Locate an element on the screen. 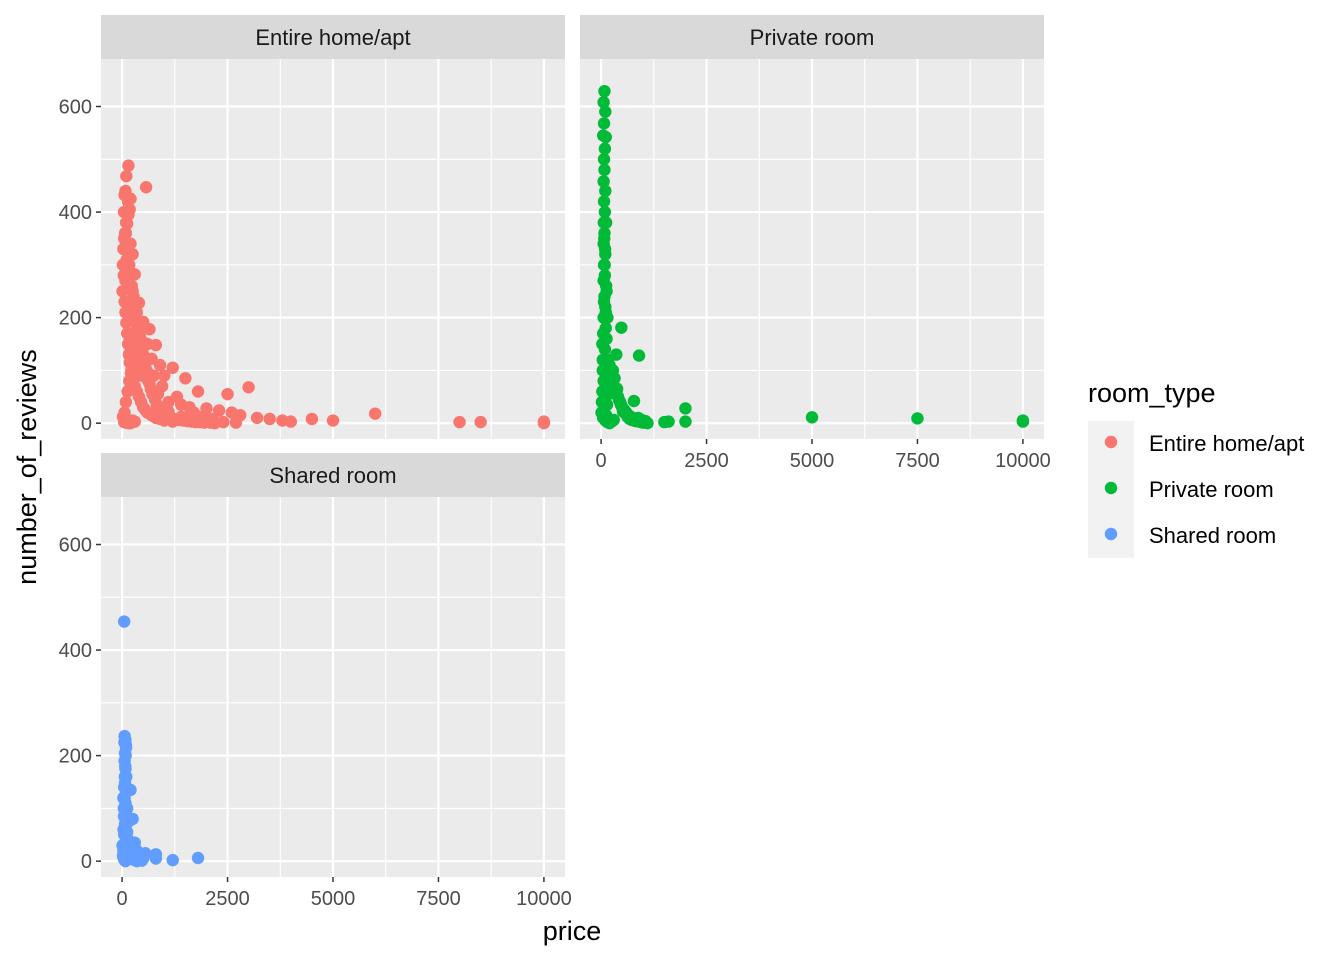 This screenshot has height=960, width=1344. x-tick-label: 0 is located at coordinates (601, 461).